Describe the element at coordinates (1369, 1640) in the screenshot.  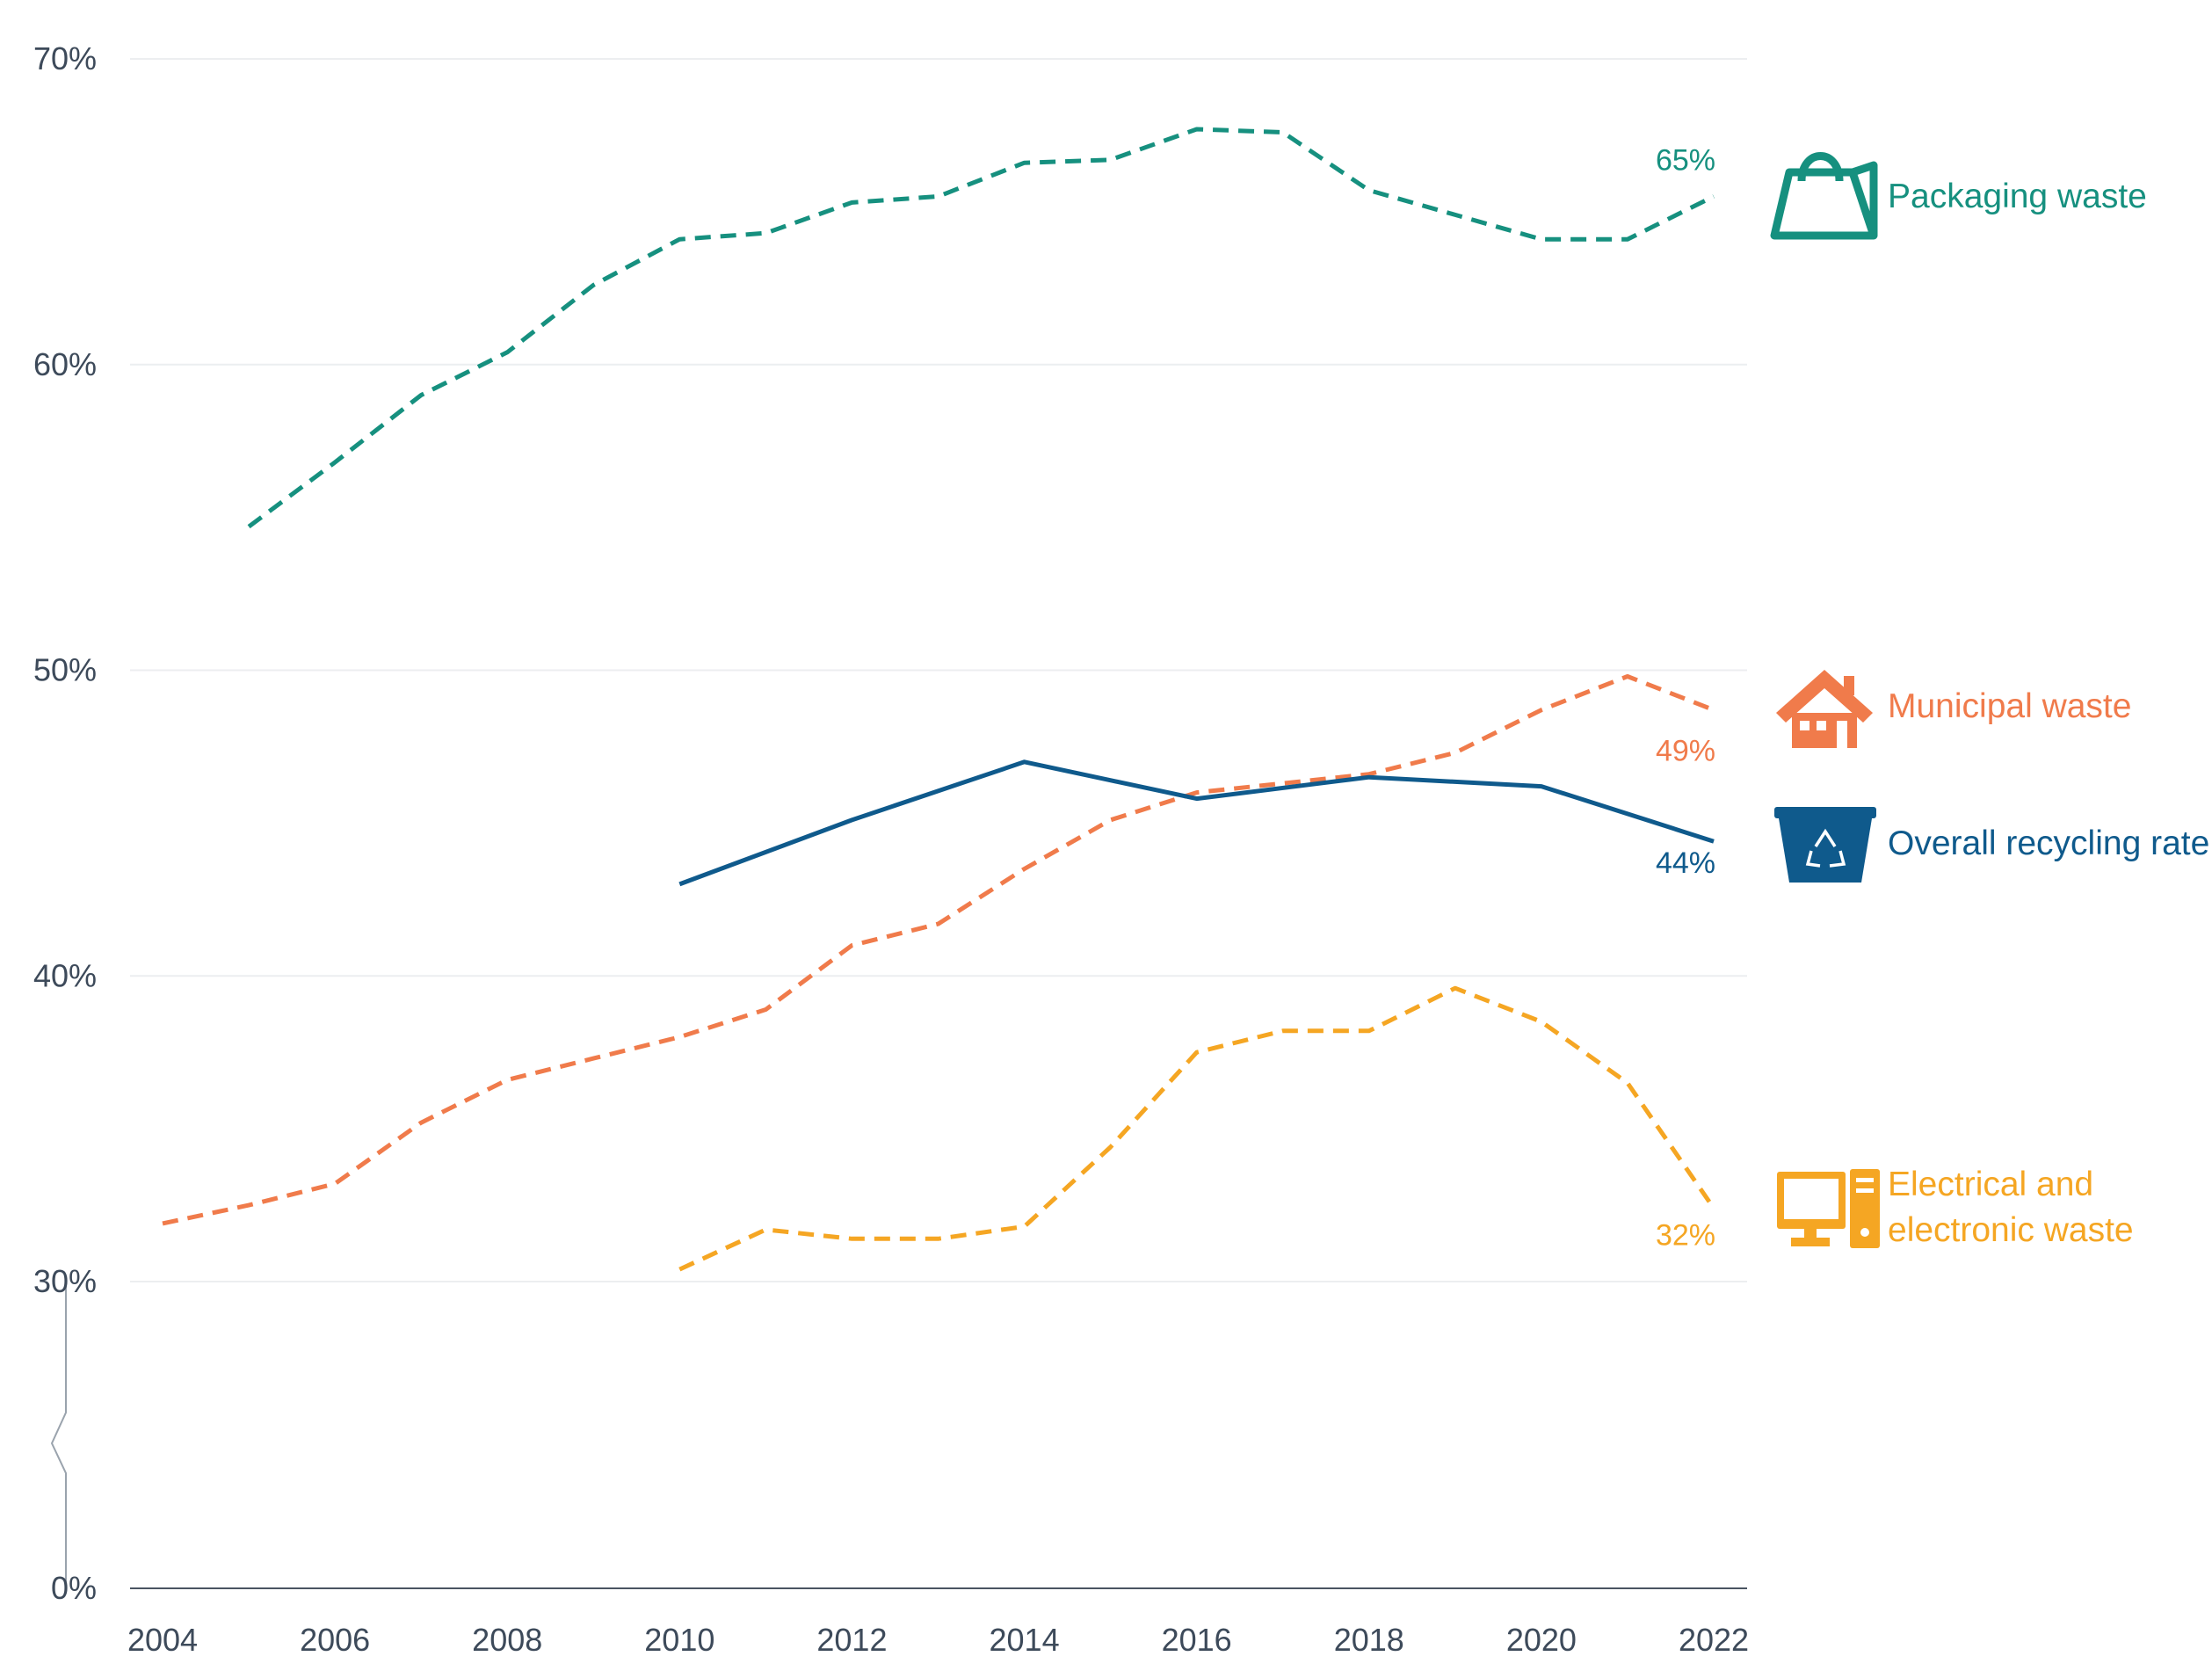
I see `x-tick-label: 2018` at that location.